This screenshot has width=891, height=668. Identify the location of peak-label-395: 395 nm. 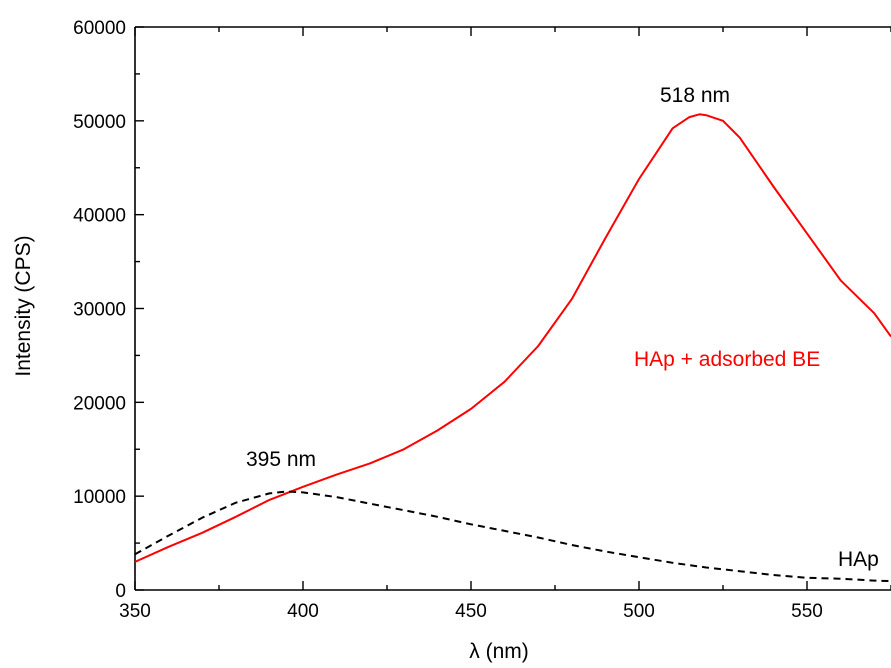
(281, 459).